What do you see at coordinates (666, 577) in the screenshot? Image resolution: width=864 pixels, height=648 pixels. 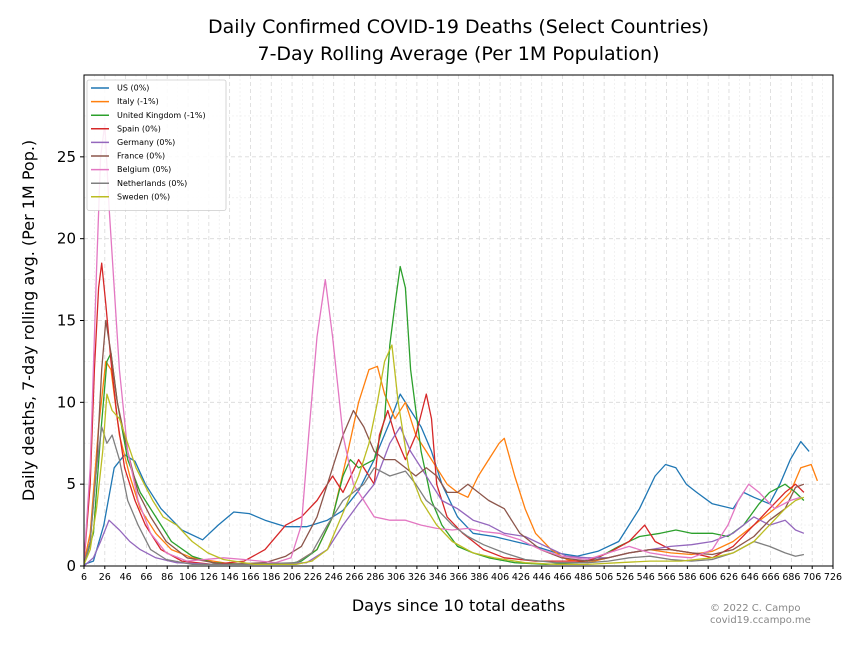 I see `x-tick-label: 566` at bounding box center [666, 577].